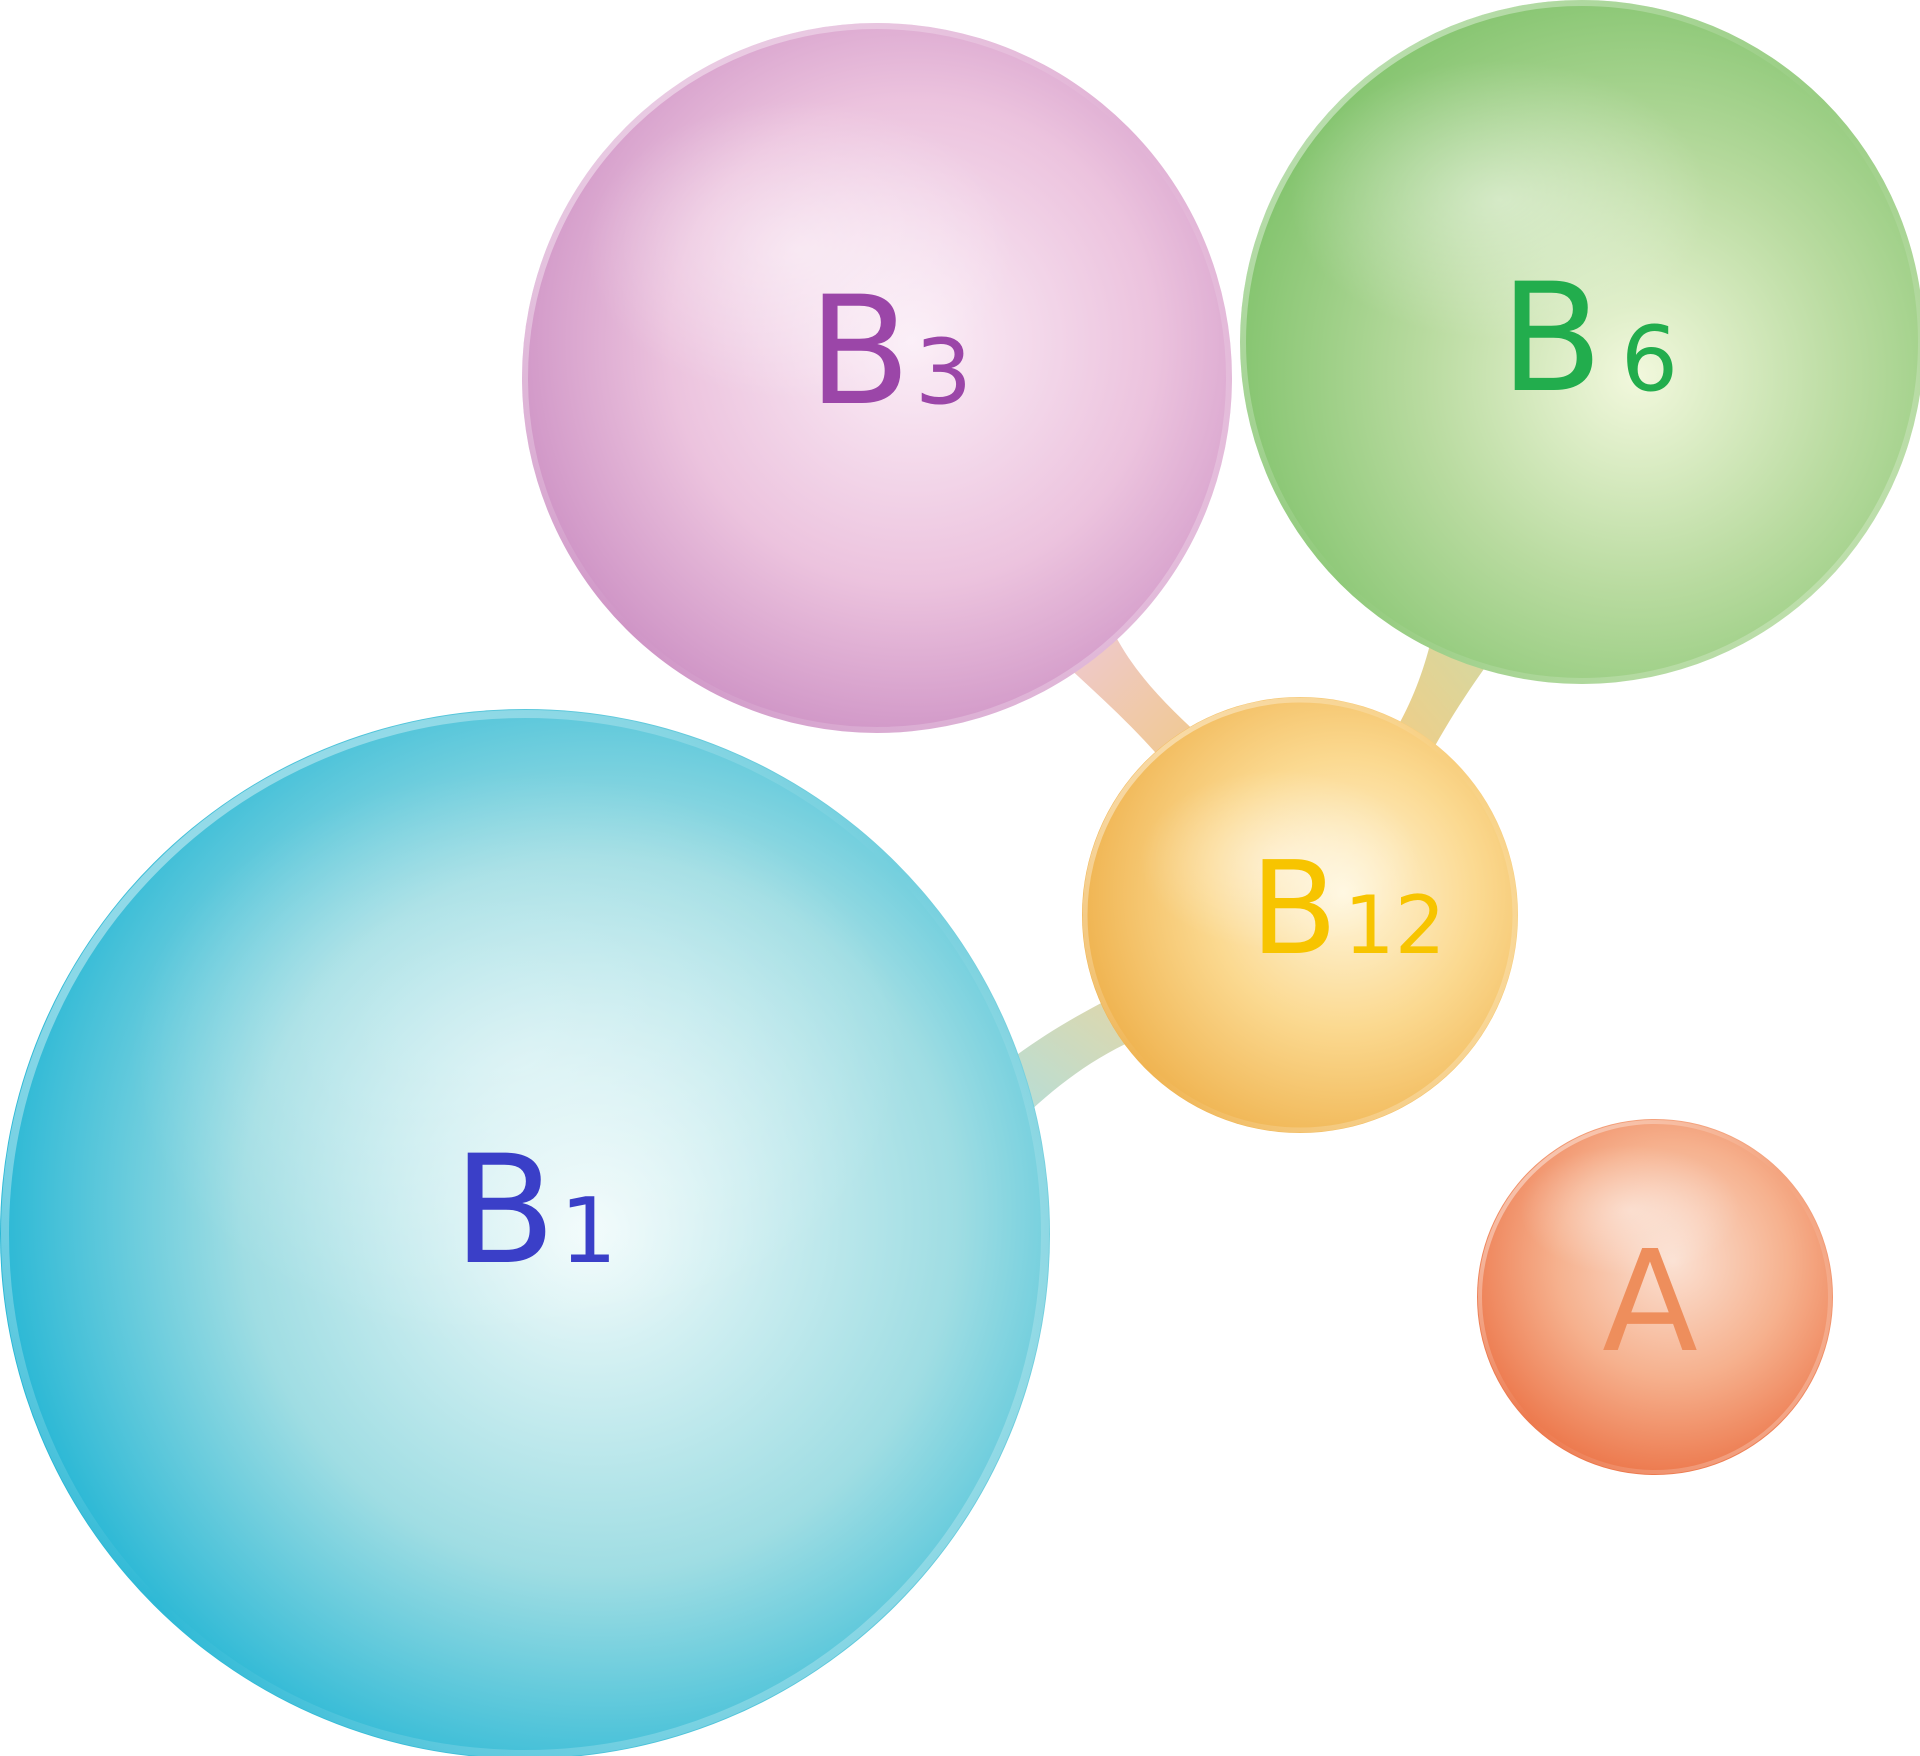 The image size is (1920, 1756). I want to click on vitamin-b12-subscript: 12, so click(1395, 925).